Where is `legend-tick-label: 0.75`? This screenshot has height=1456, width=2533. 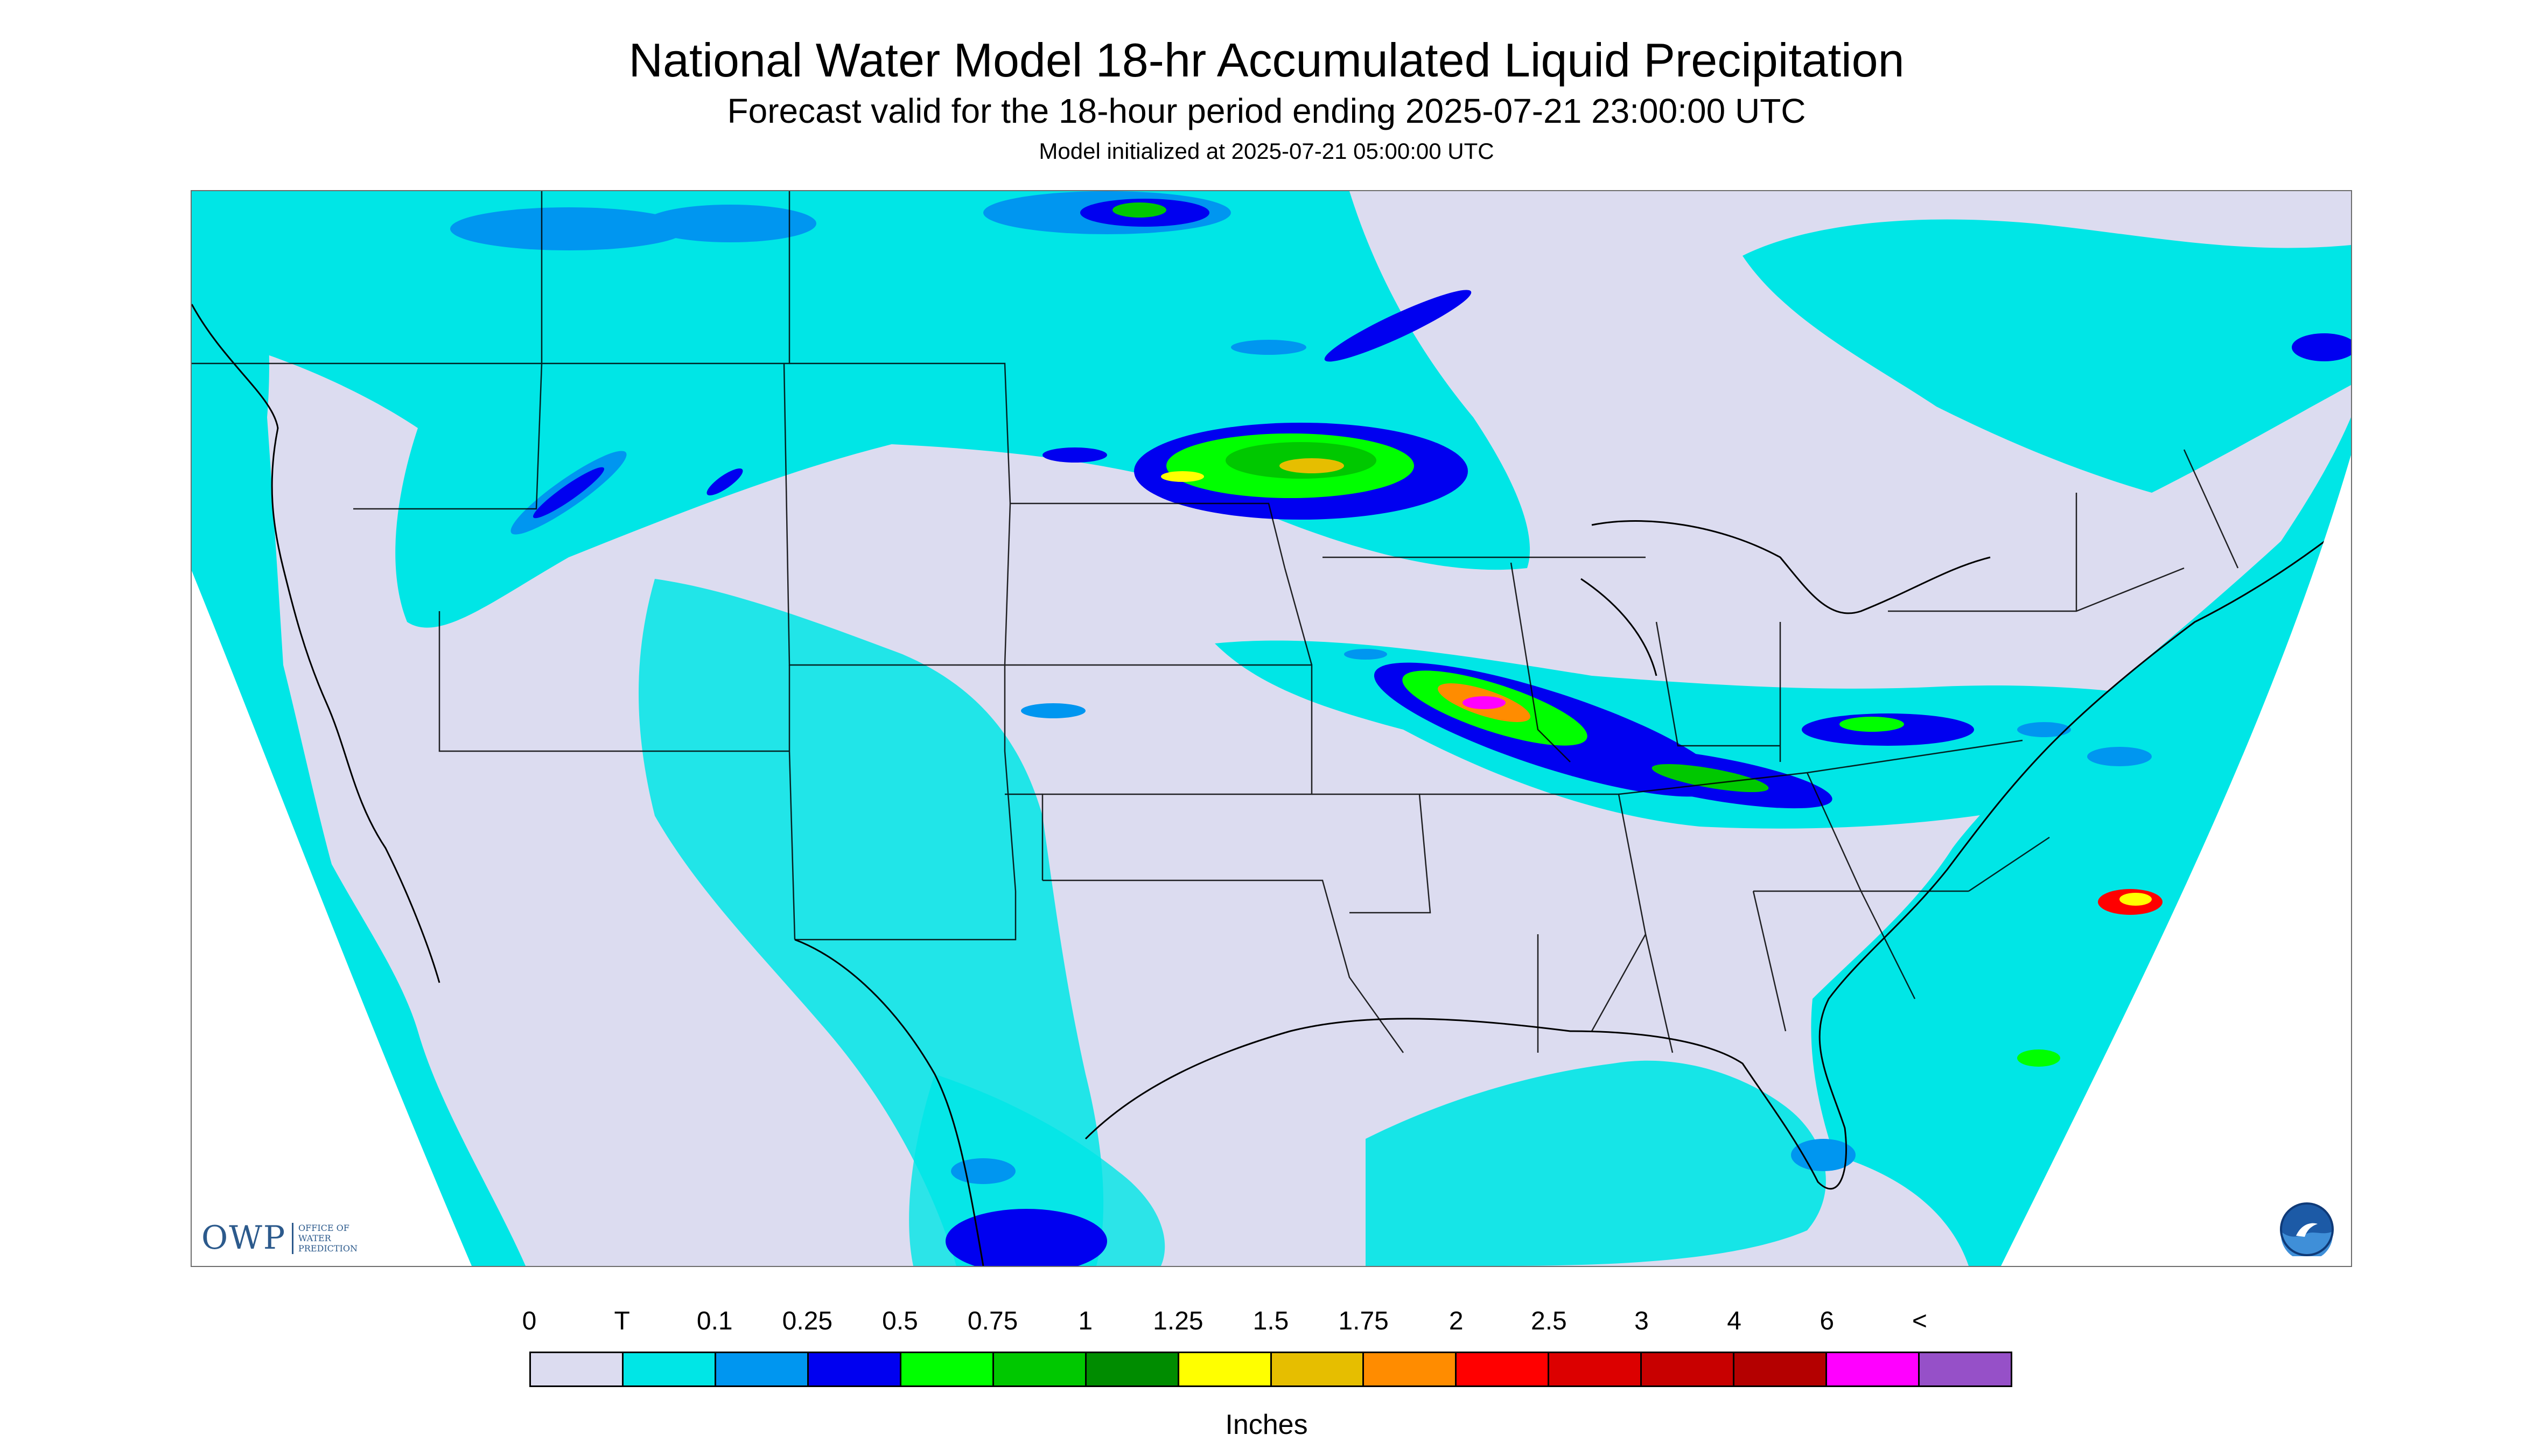 legend-tick-label: 0.75 is located at coordinates (993, 1321).